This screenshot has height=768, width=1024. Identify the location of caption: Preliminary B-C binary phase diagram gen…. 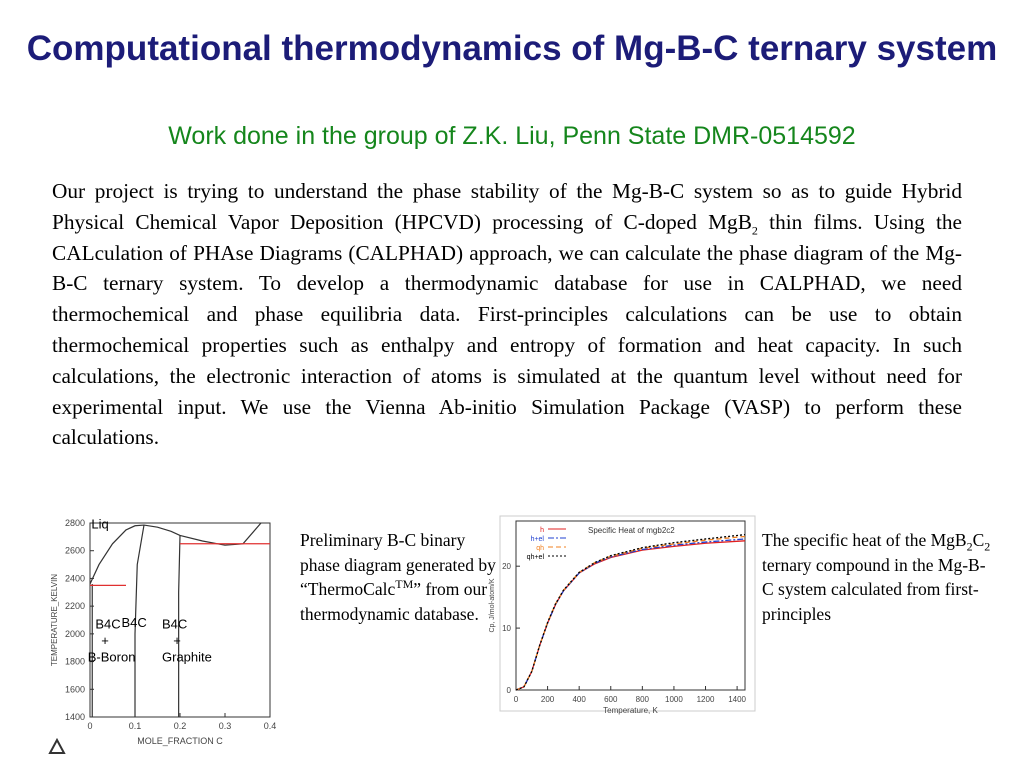
(400, 577).